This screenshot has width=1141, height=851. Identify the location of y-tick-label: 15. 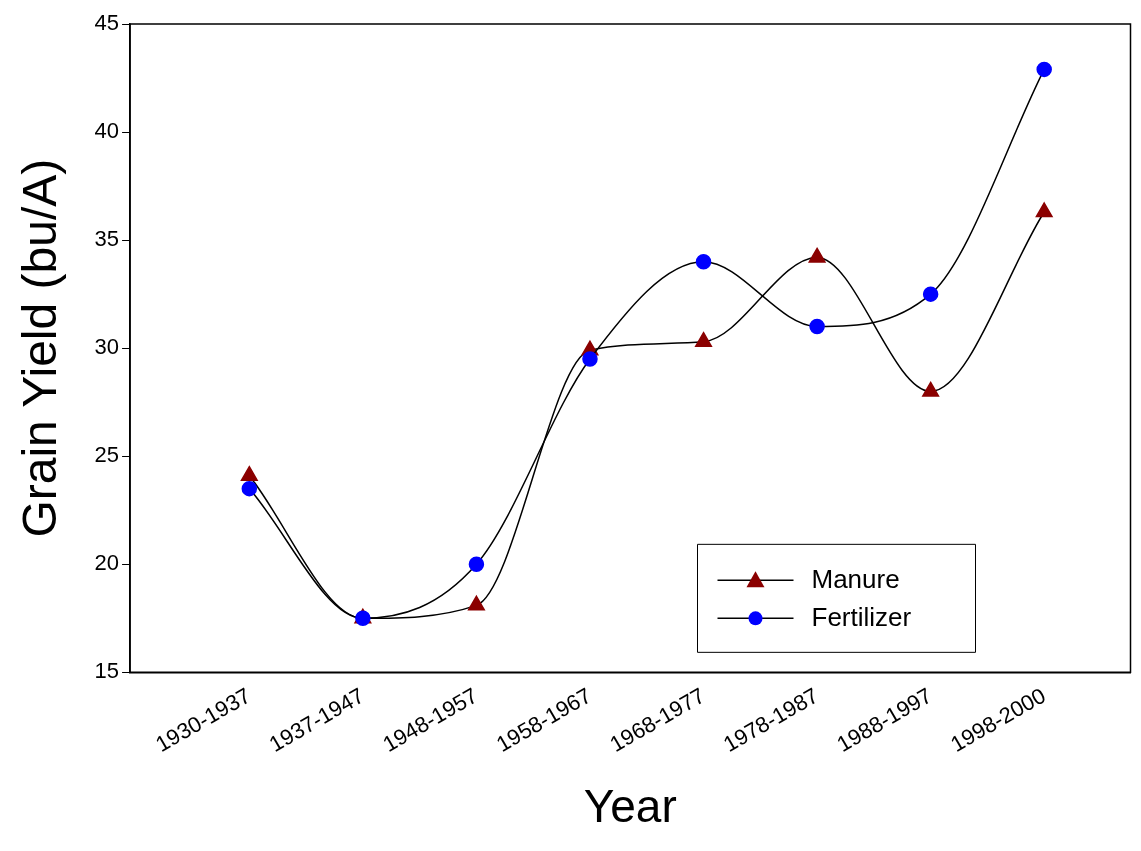
(107, 671).